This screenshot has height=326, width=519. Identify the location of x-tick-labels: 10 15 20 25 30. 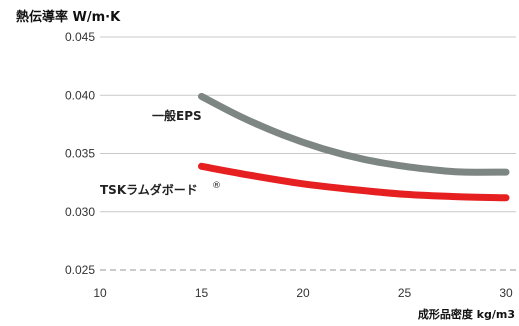
(303, 293).